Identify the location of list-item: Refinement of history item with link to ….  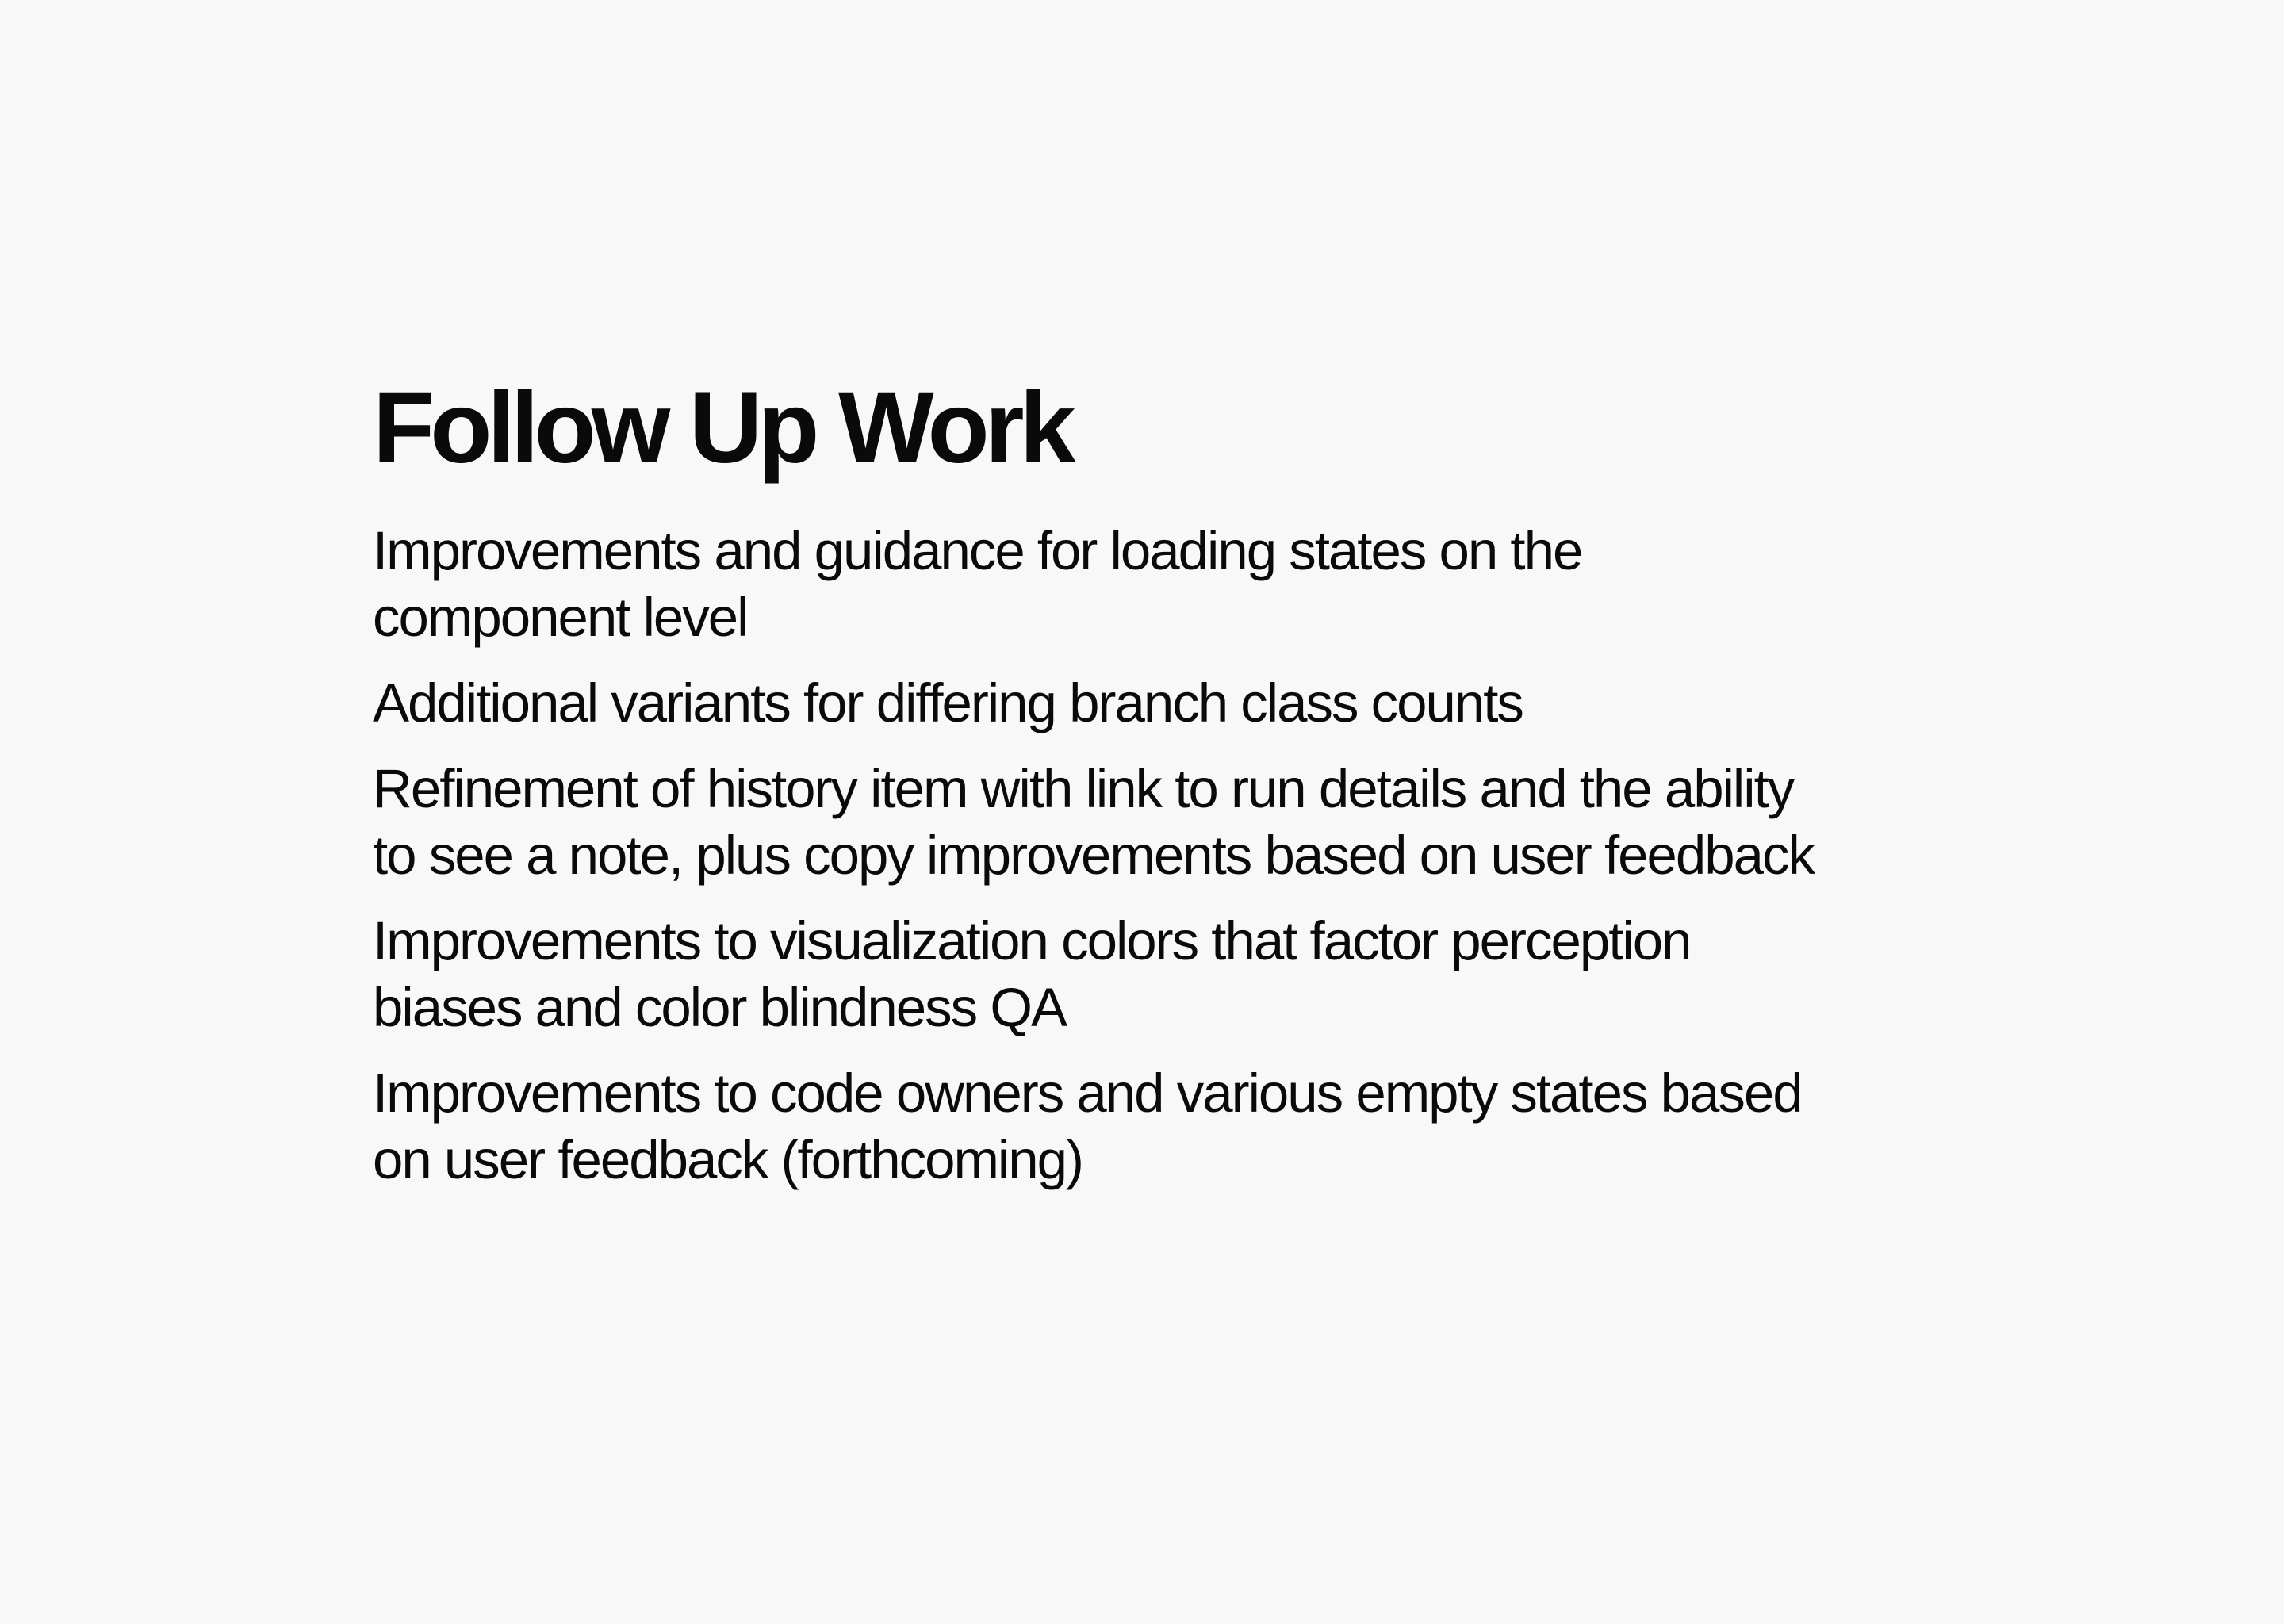
(1094, 821).